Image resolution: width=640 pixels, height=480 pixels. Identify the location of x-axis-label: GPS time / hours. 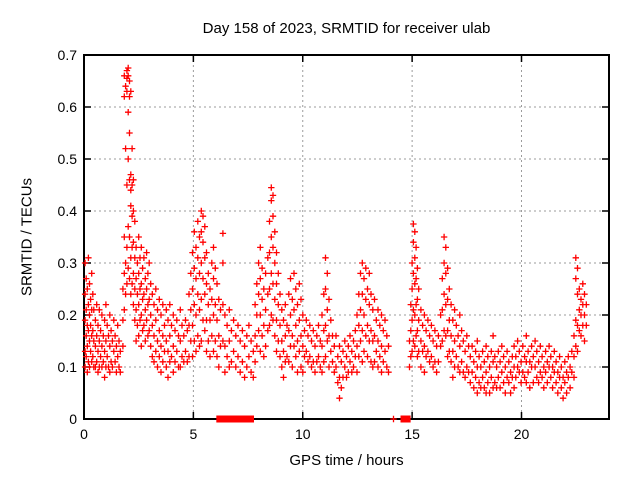
(346, 460).